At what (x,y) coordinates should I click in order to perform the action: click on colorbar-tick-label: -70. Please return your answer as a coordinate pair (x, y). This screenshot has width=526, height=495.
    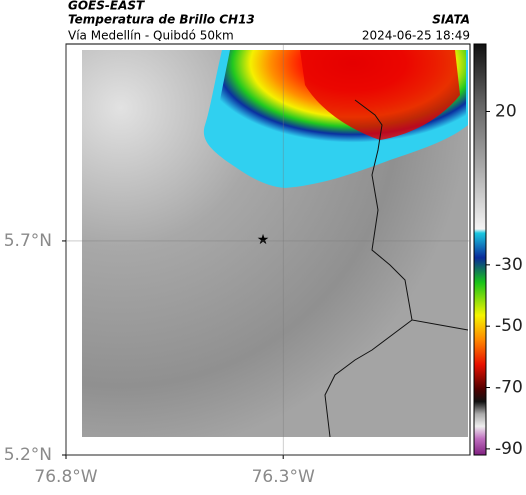
    Looking at the image, I should click on (509, 388).